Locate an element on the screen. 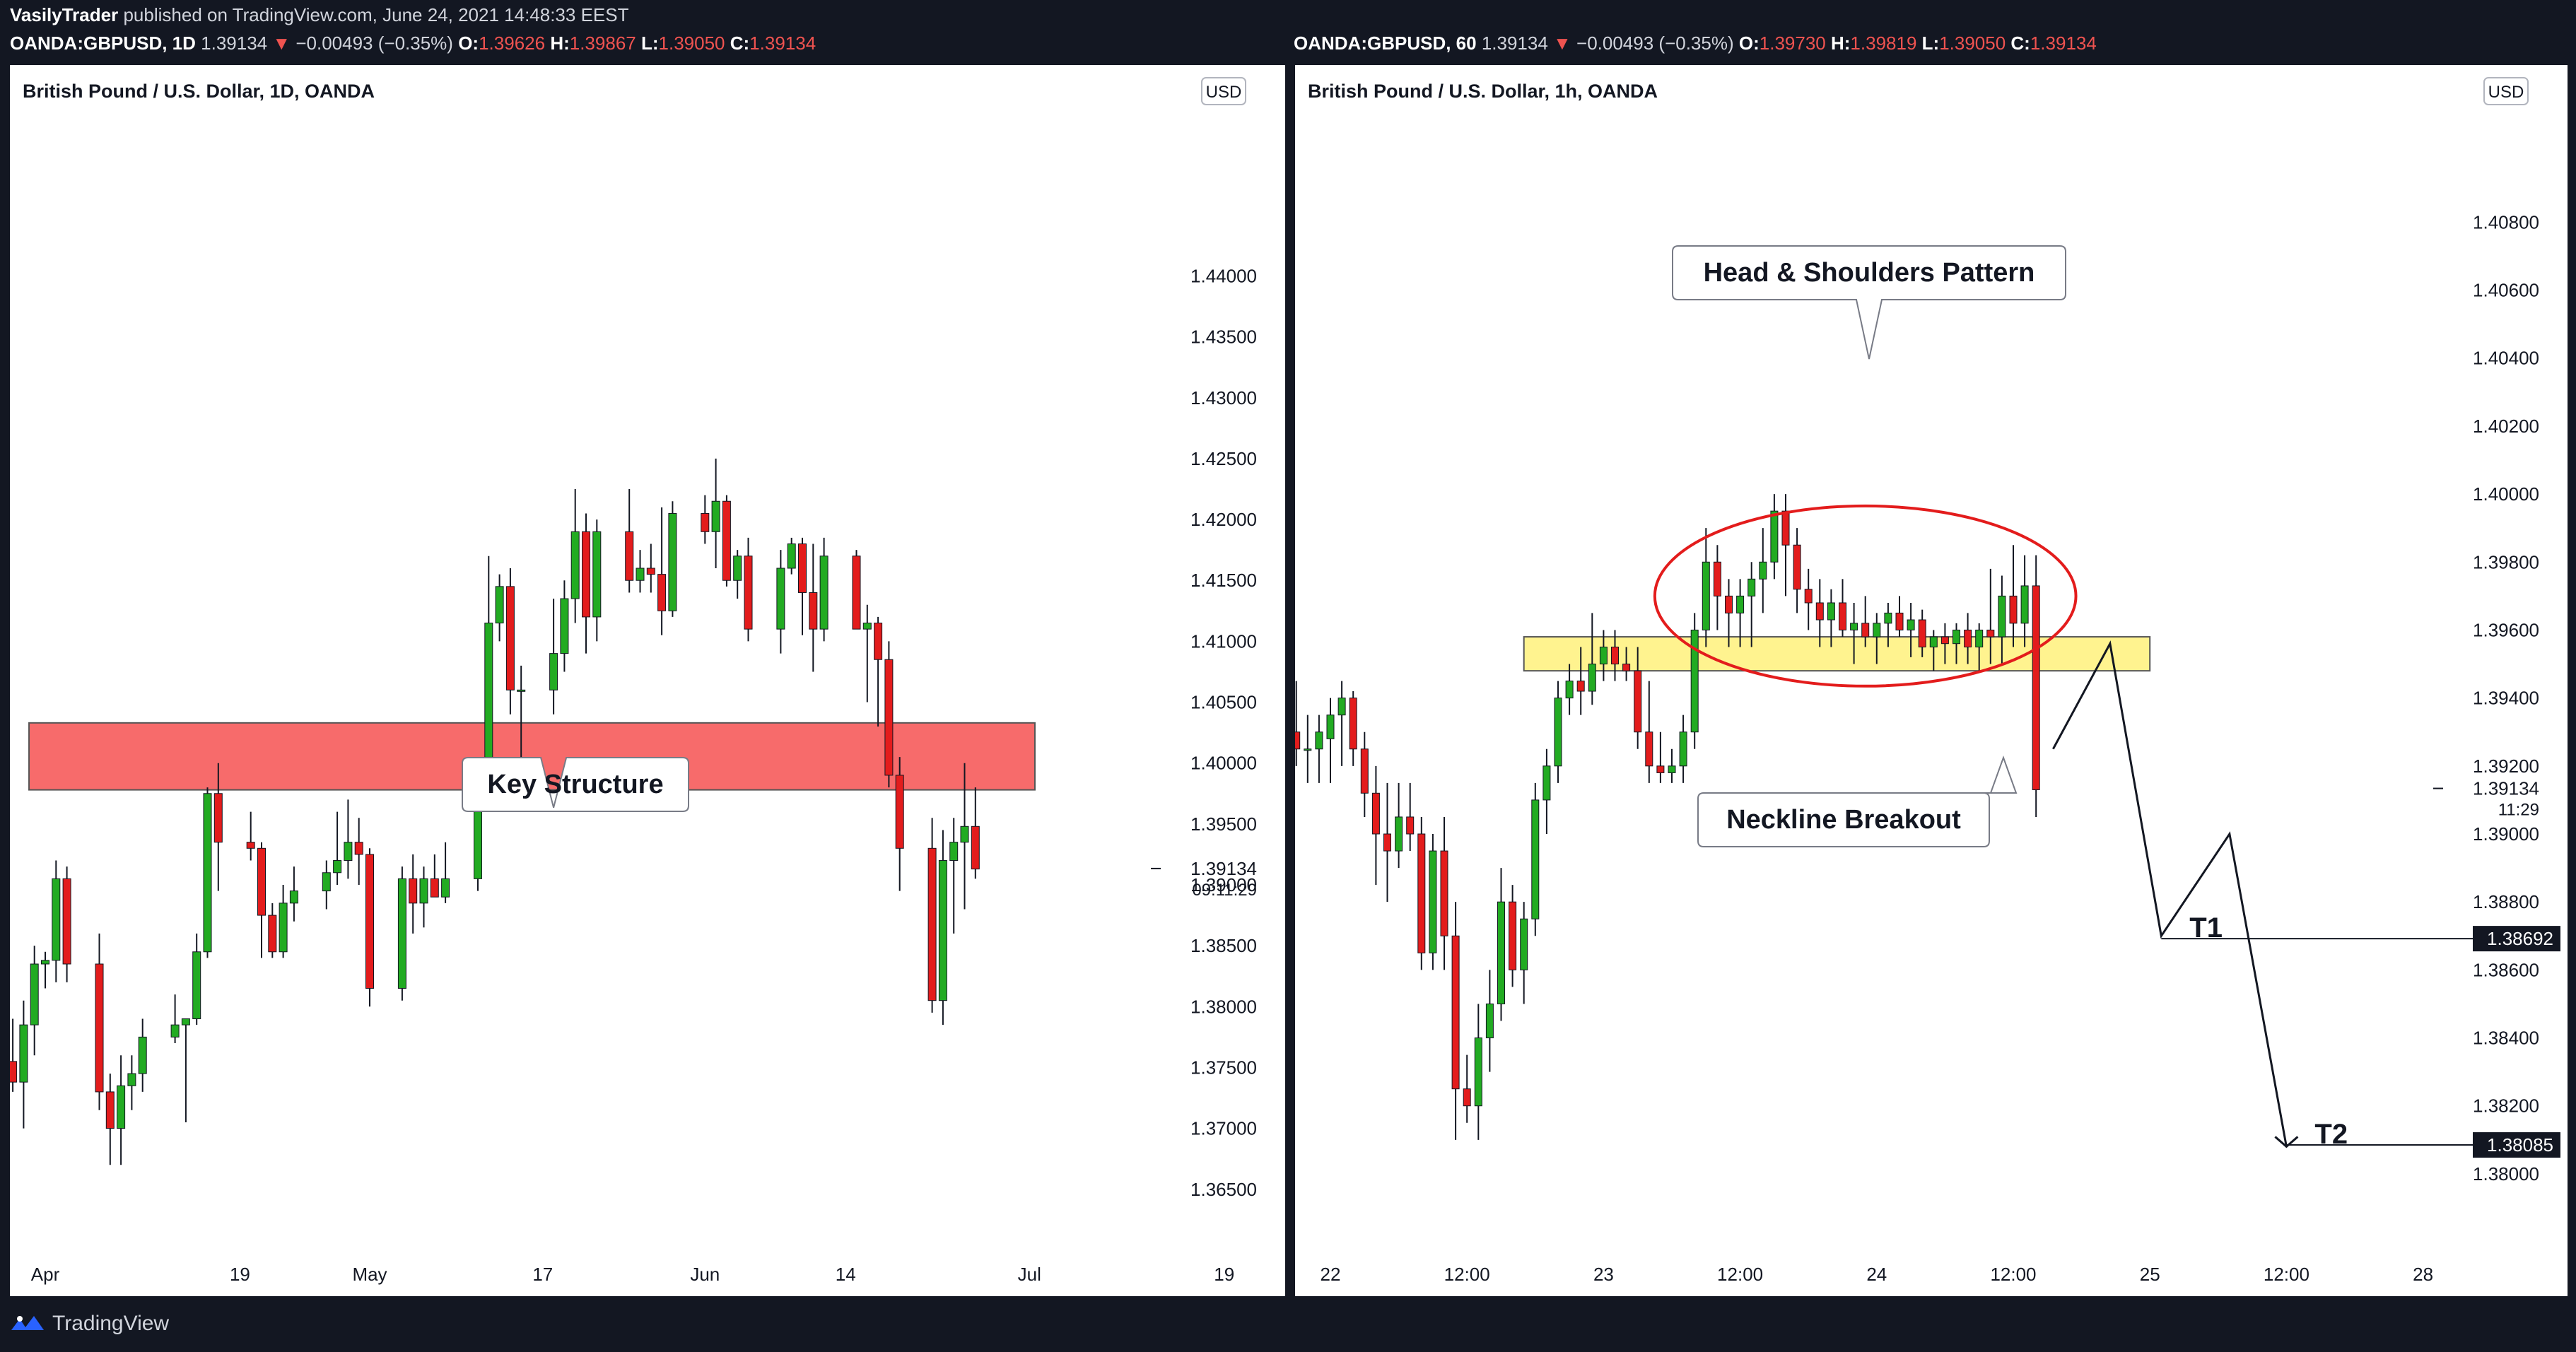 The image size is (2576, 1352). right-change: −0.00493 (−0.35%) is located at coordinates (1655, 43).